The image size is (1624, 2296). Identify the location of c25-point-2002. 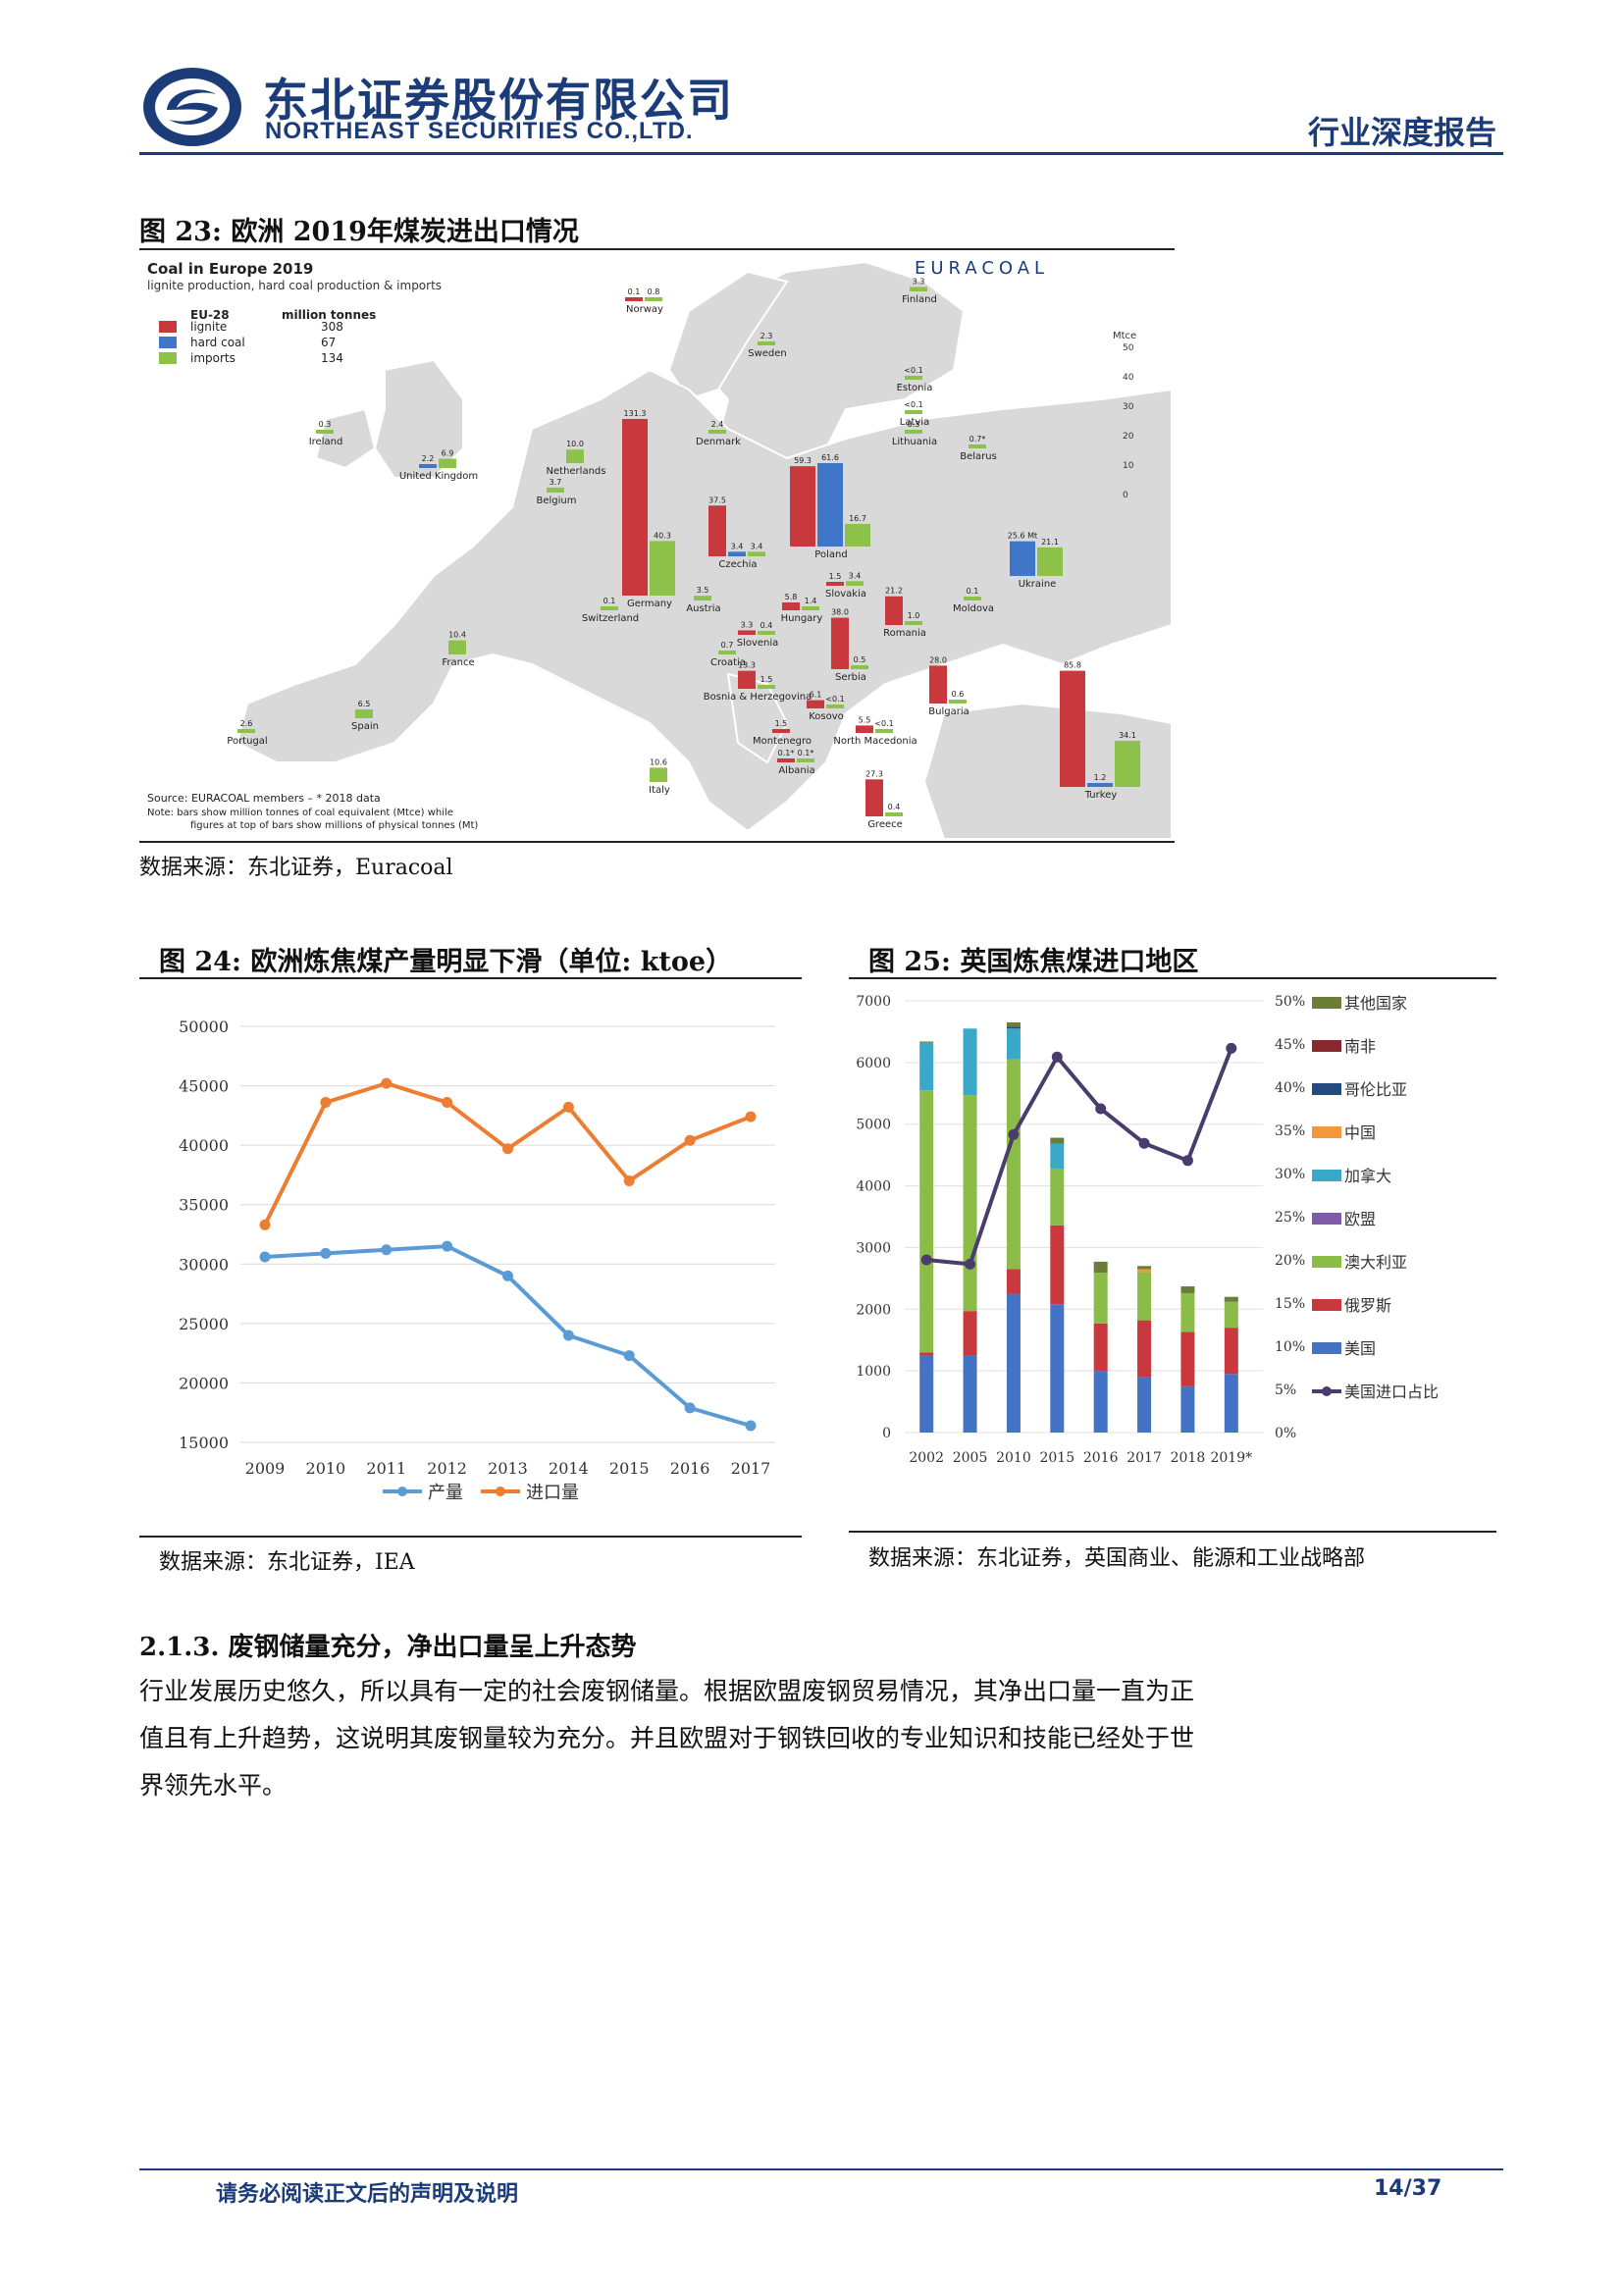
(926, 1260).